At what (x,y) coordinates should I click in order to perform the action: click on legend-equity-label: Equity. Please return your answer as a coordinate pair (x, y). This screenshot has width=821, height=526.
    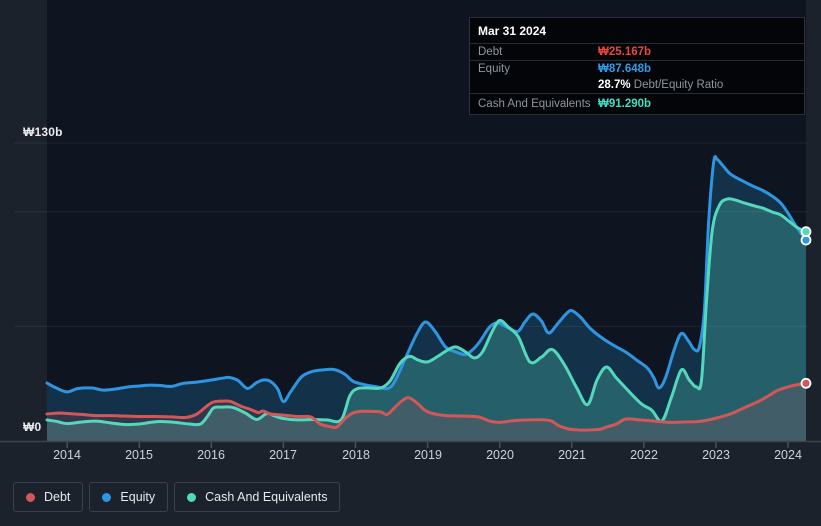
    Looking at the image, I should click on (138, 497).